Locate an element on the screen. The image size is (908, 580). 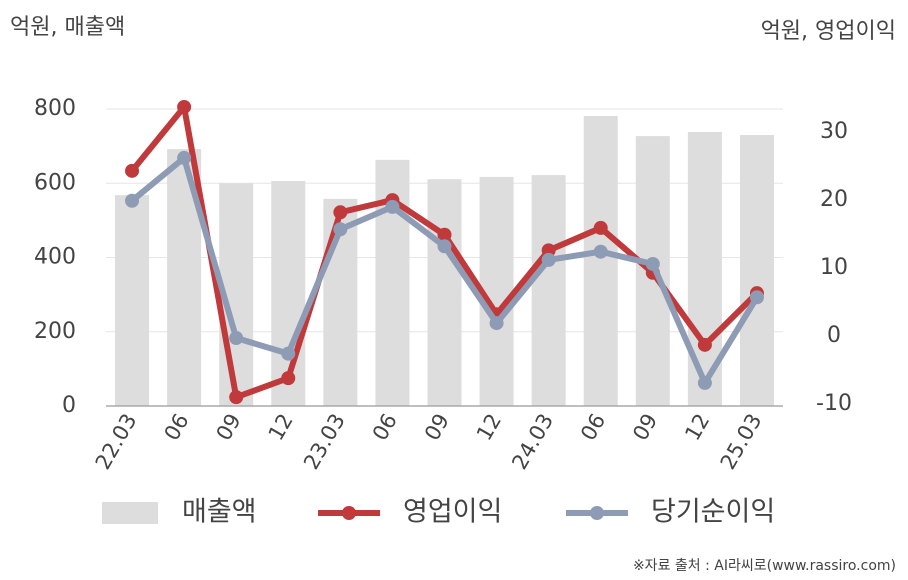
legend-label: 매출액 is located at coordinates (219, 512).